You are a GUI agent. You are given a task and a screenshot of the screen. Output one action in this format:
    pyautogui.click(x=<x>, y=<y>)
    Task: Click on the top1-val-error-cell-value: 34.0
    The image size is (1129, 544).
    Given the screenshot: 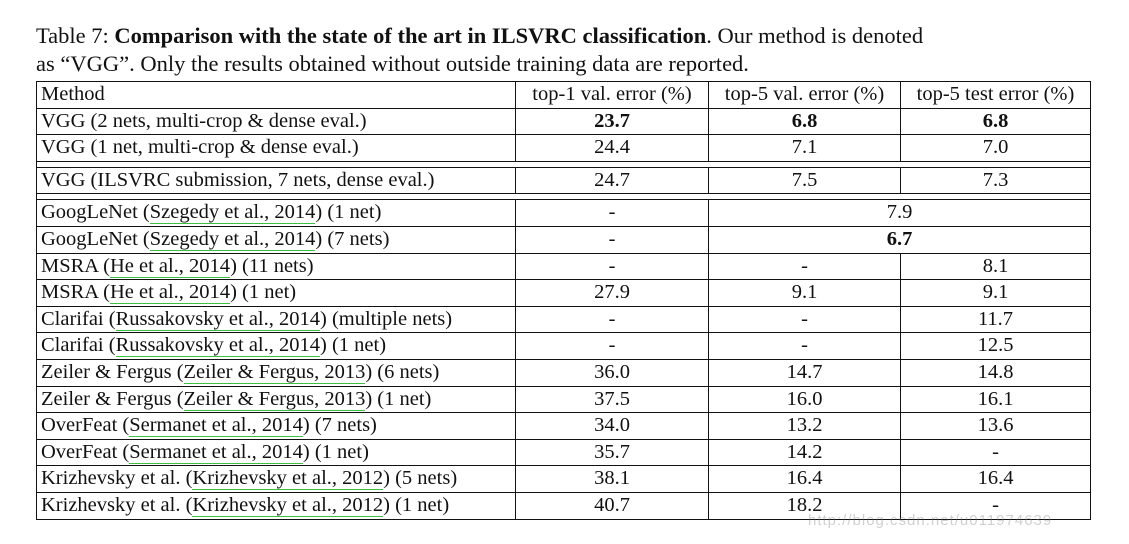 What is the action you would take?
    pyautogui.click(x=612, y=425)
    